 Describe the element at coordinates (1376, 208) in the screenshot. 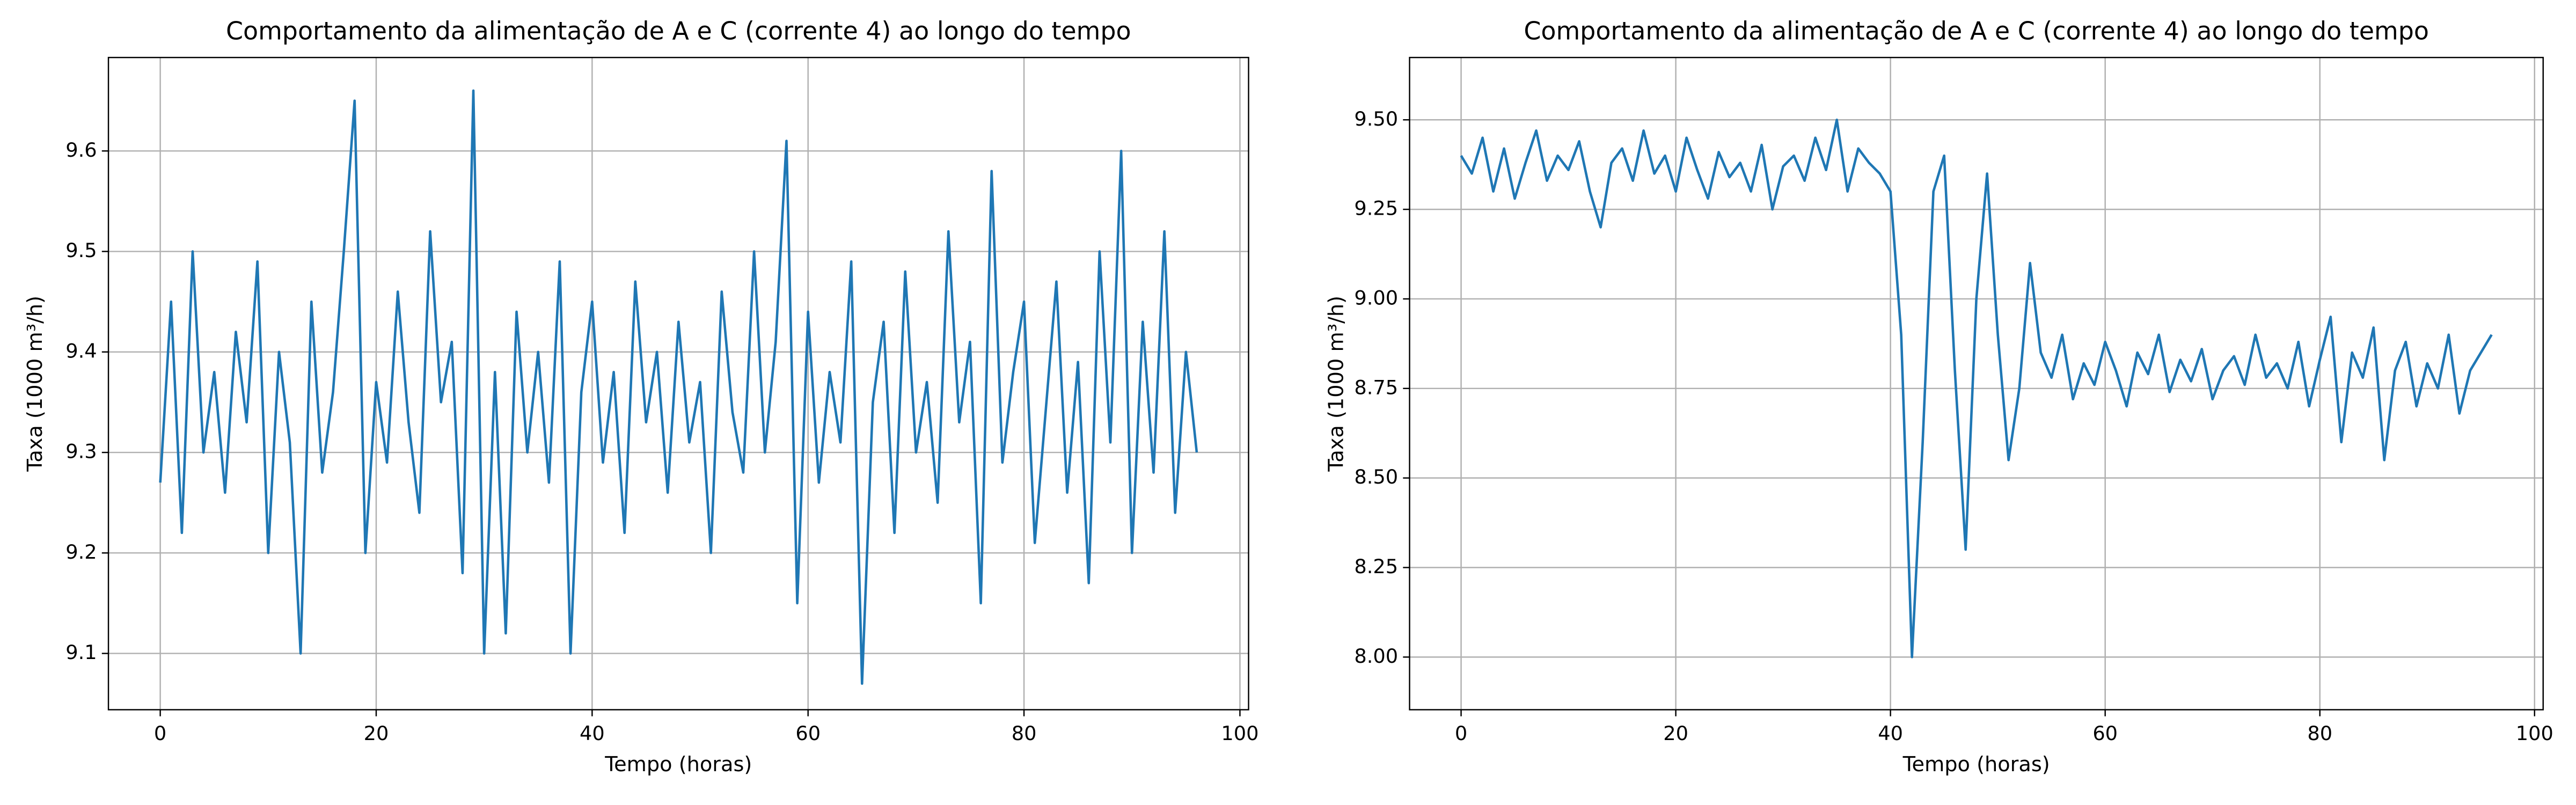

I see `y-tick-label: 9.25` at that location.